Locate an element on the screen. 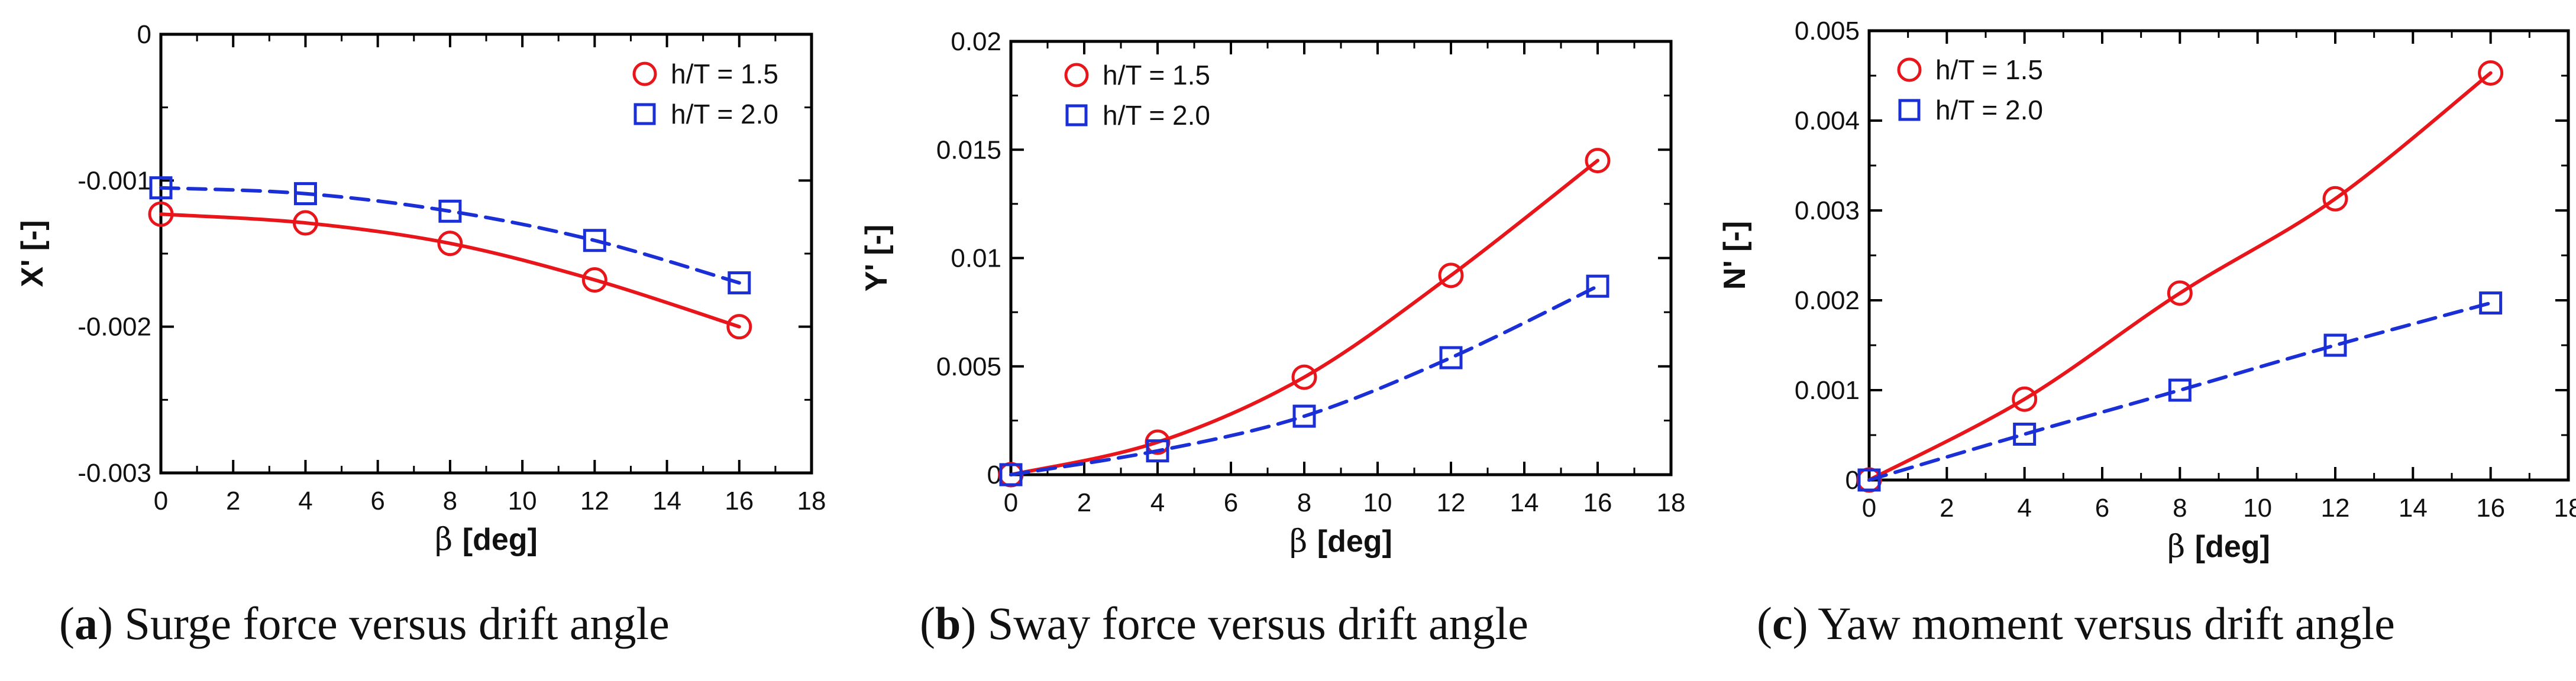  panel-c-xtick-label: 18 is located at coordinates (2565, 509).